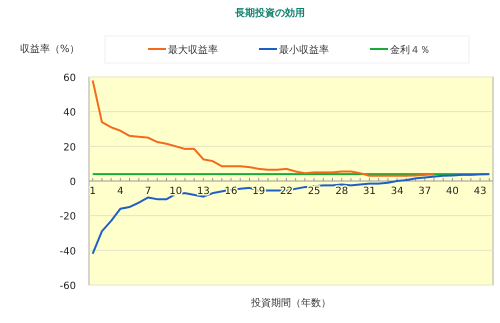 Image resolution: width=500 pixels, height=323 pixels. What do you see at coordinates (410, 50) in the screenshot?
I see `legend-label: 金利４％` at bounding box center [410, 50].